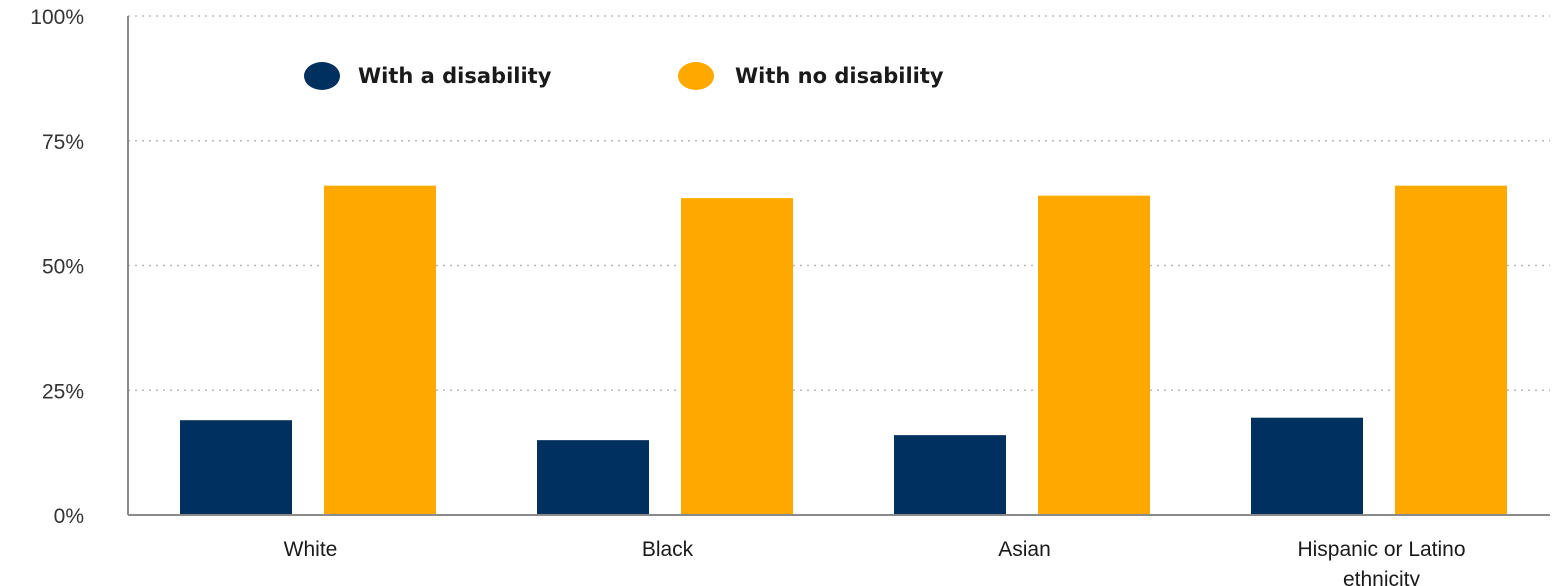 The width and height of the screenshot is (1558, 586). What do you see at coordinates (322, 76) in the screenshot?
I see `legend-swatch-with-disability` at bounding box center [322, 76].